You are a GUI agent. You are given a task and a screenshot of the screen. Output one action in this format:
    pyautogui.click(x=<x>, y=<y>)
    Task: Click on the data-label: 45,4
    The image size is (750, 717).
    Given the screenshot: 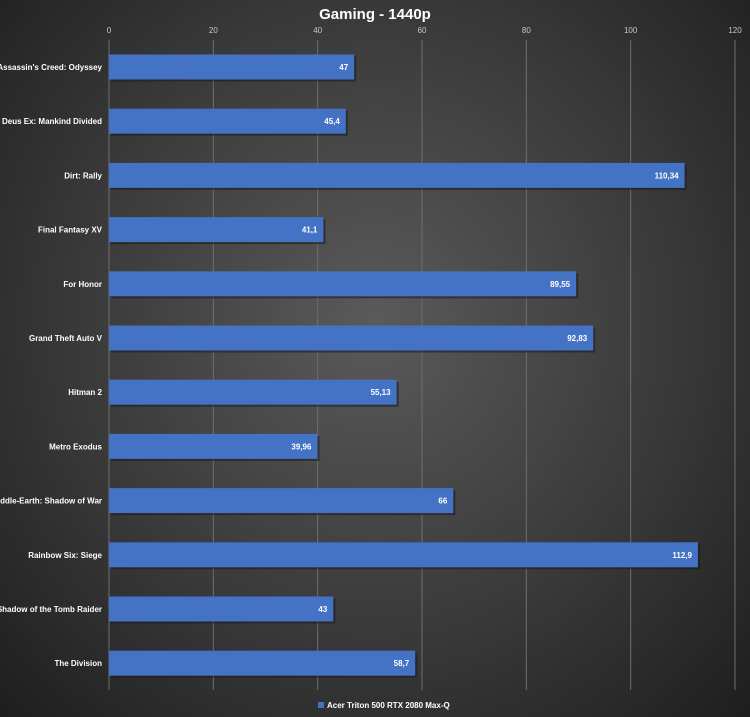 What is the action you would take?
    pyautogui.click(x=332, y=121)
    